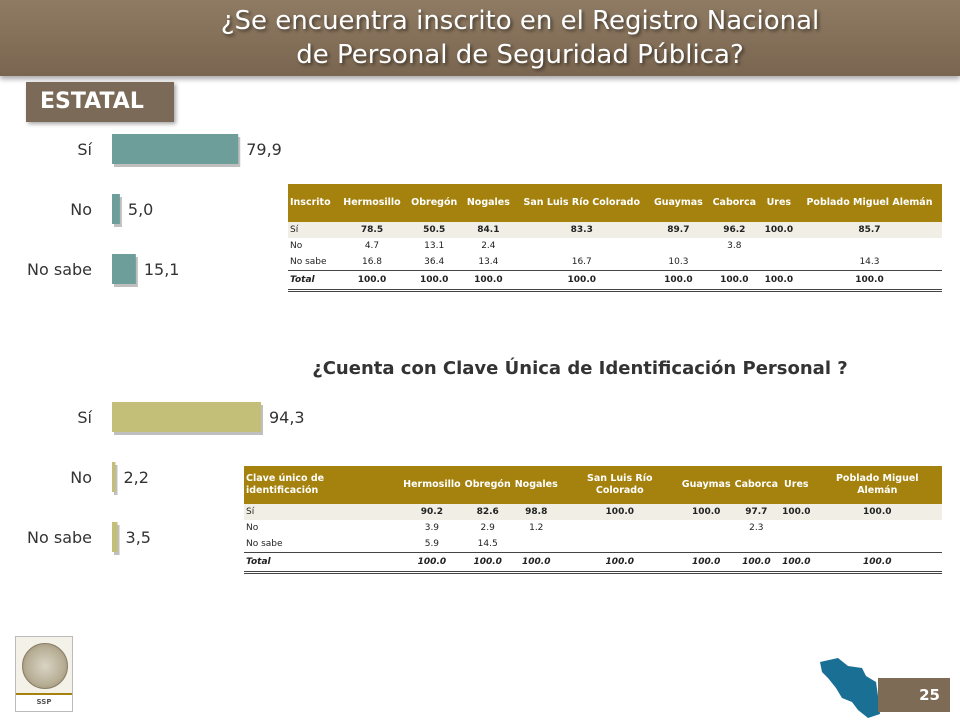 The width and height of the screenshot is (960, 720). What do you see at coordinates (850, 688) in the screenshot?
I see `sonora-map-icon` at bounding box center [850, 688].